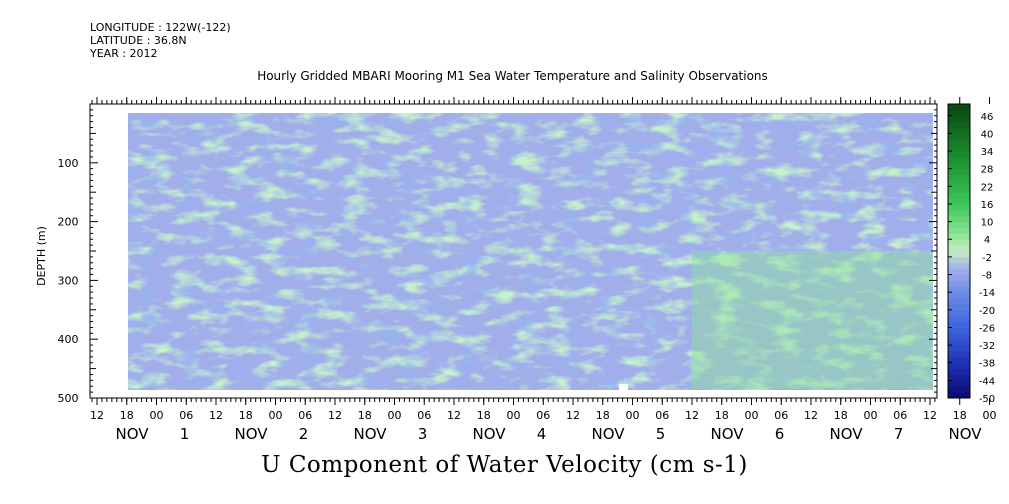  Describe the element at coordinates (987, 152) in the screenshot. I see `colorbar-label: 34` at that location.